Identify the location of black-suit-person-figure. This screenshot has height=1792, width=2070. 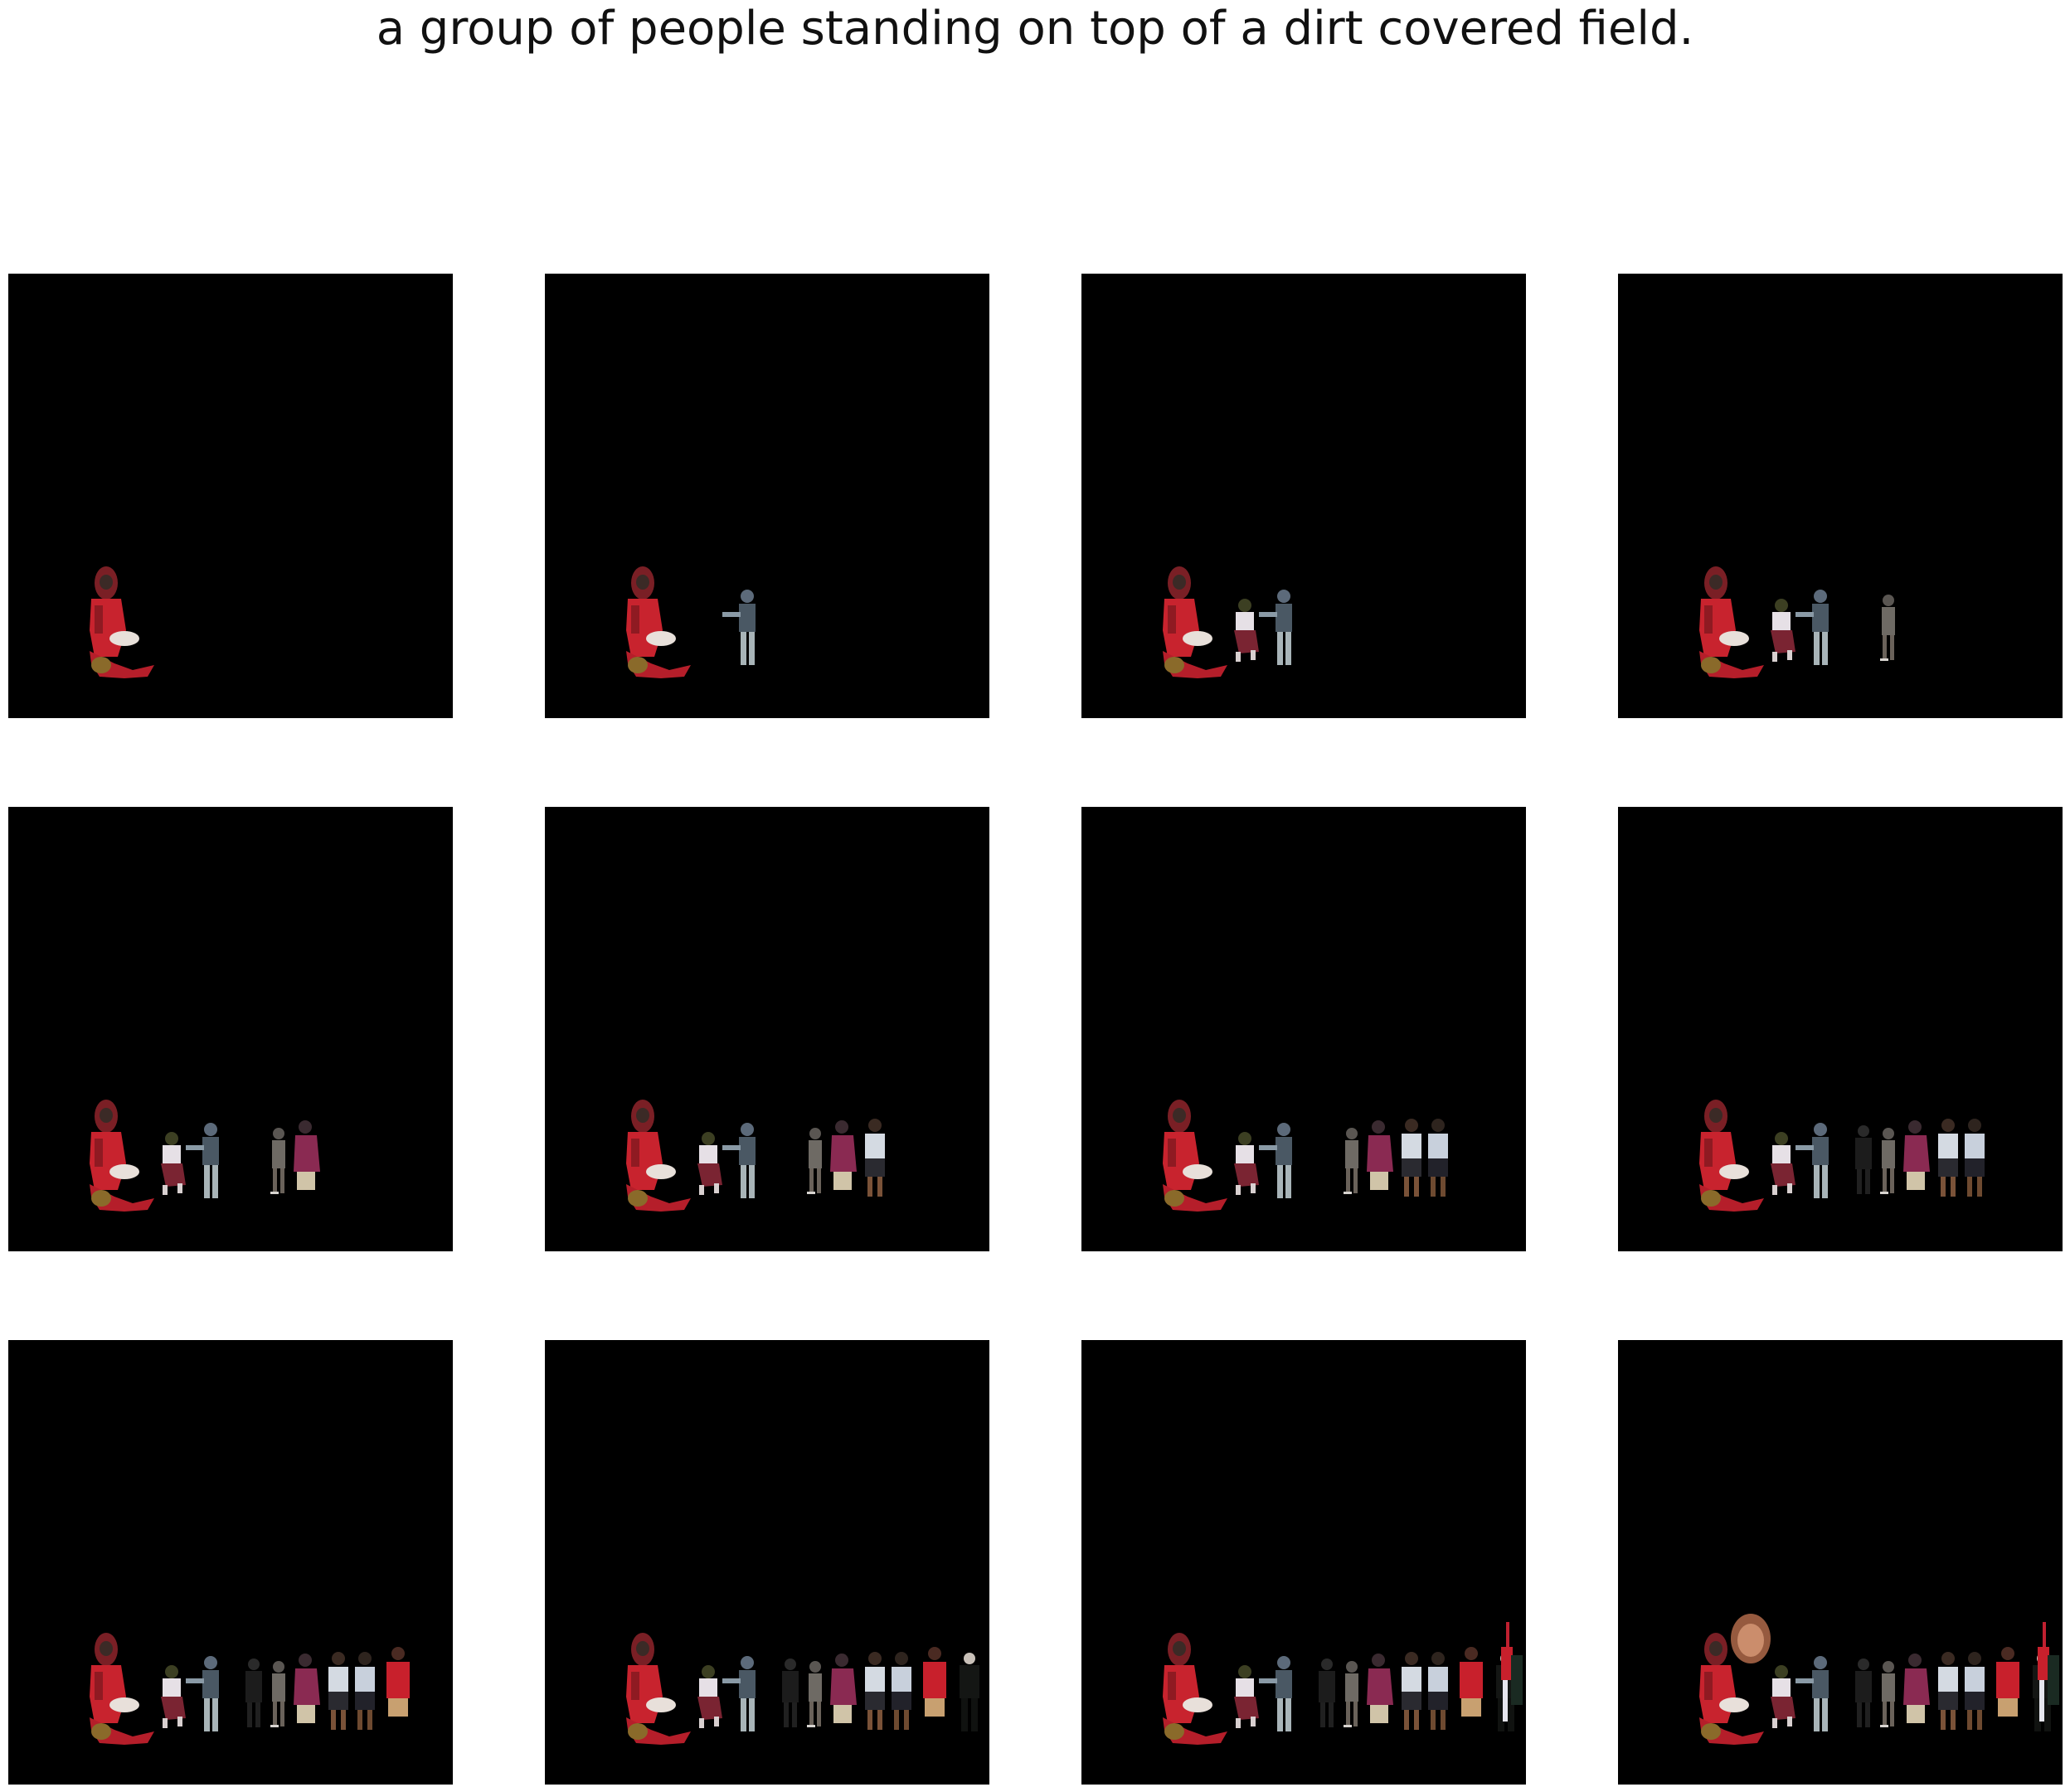
(970, 1692).